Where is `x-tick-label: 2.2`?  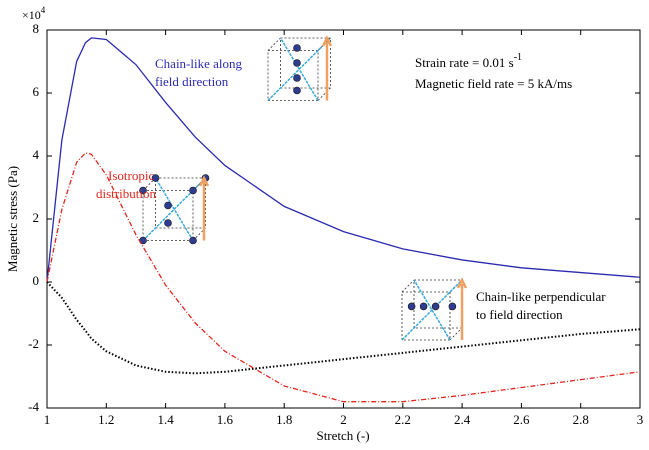
x-tick-label: 2.2 is located at coordinates (403, 419).